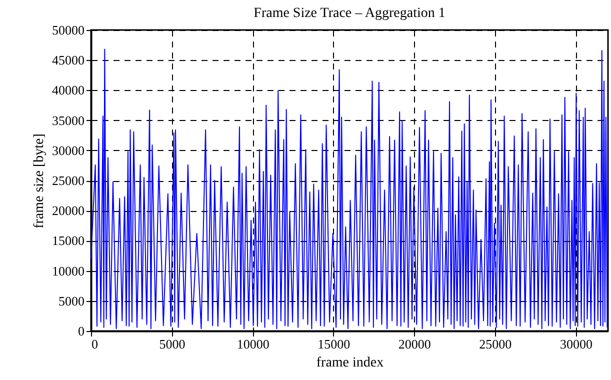  What do you see at coordinates (576, 344) in the screenshot?
I see `x-tick-label: 30000` at bounding box center [576, 344].